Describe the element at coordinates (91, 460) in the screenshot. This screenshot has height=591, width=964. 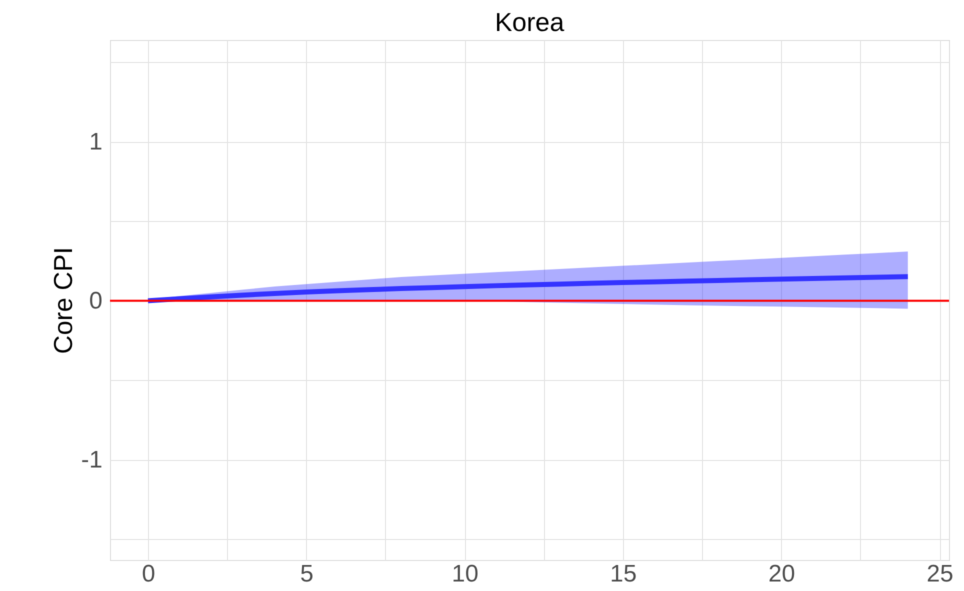
I see `y-tick-label: -1` at that location.